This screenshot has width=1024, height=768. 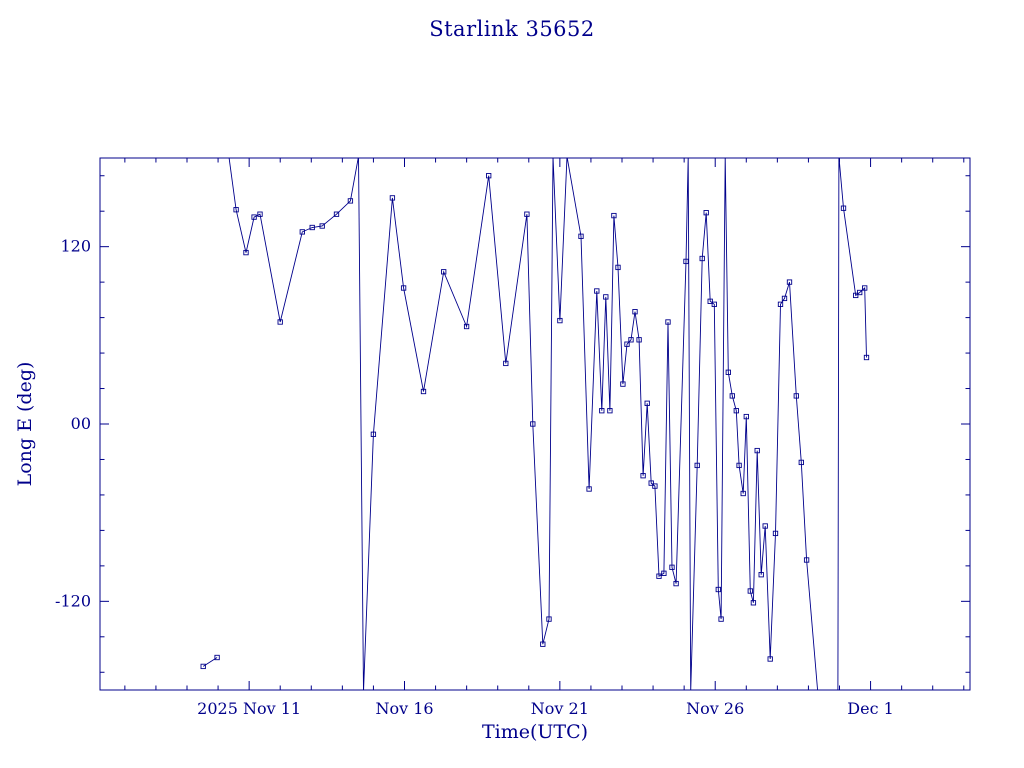 What do you see at coordinates (249, 708) in the screenshot?
I see `x-tick-label: 2025 Nov 11` at bounding box center [249, 708].